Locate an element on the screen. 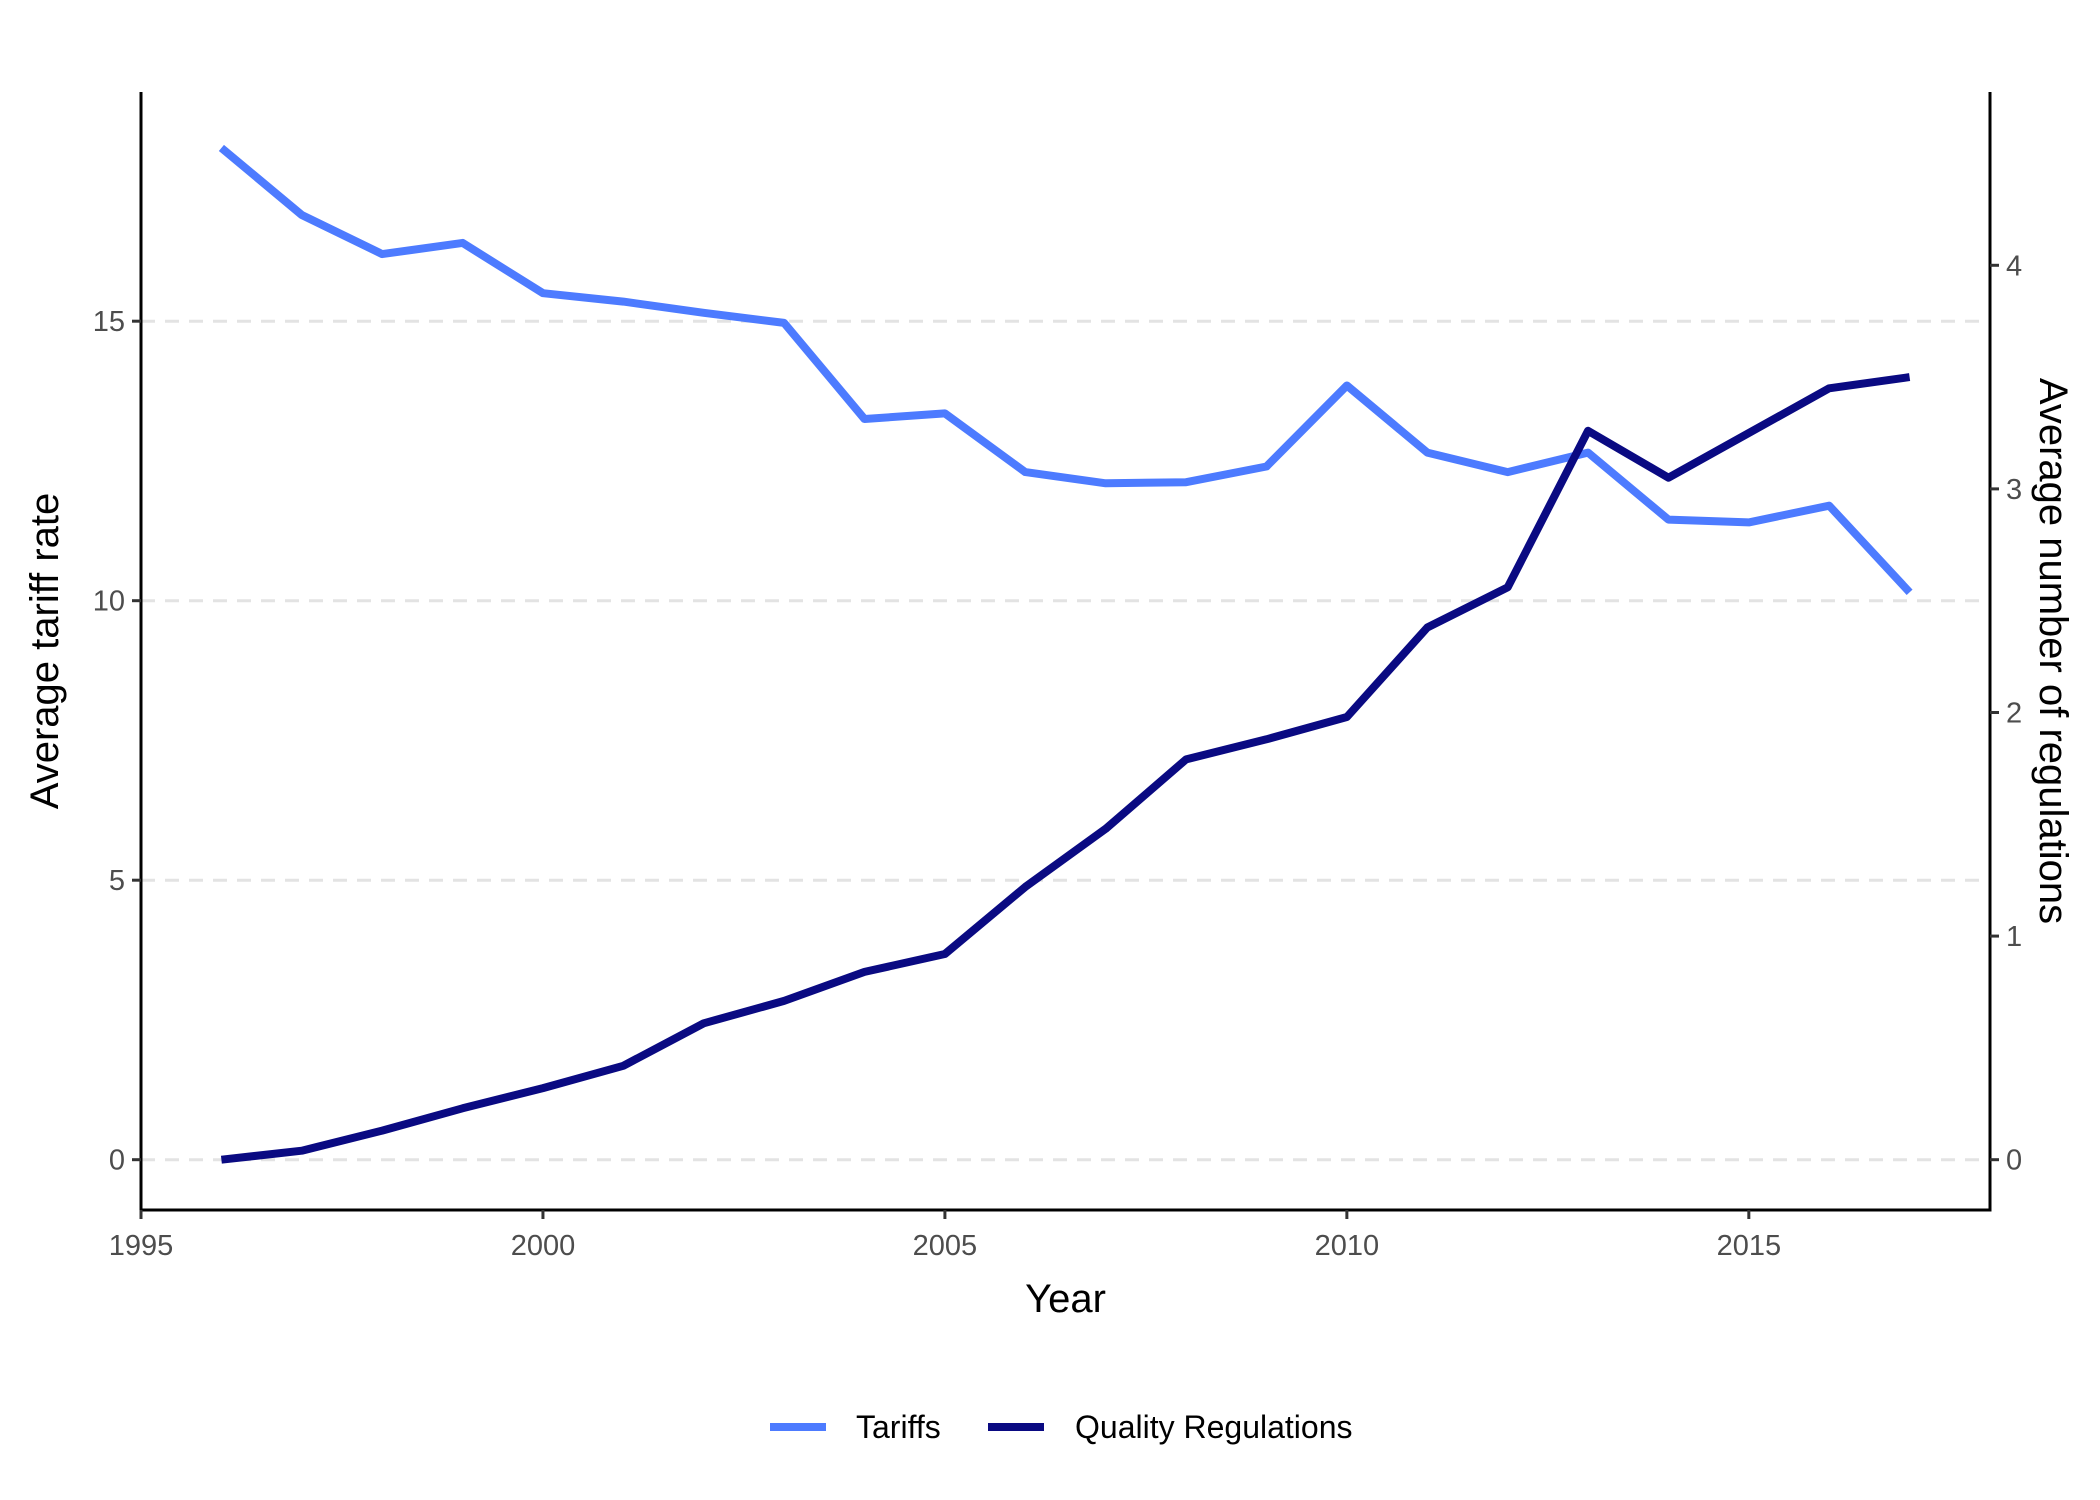 The width and height of the screenshot is (2100, 1500). y-tick-label-15: 15 is located at coordinates (109, 322).